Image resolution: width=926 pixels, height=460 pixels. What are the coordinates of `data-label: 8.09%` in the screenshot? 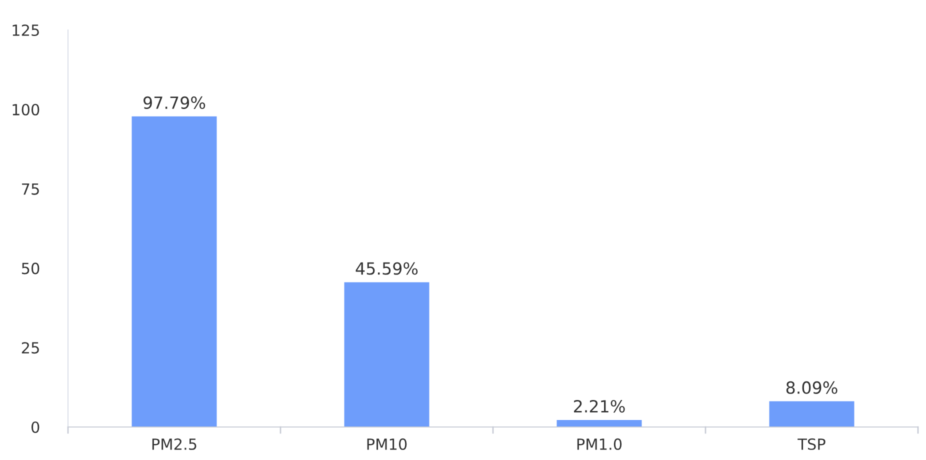 It's located at (812, 387).